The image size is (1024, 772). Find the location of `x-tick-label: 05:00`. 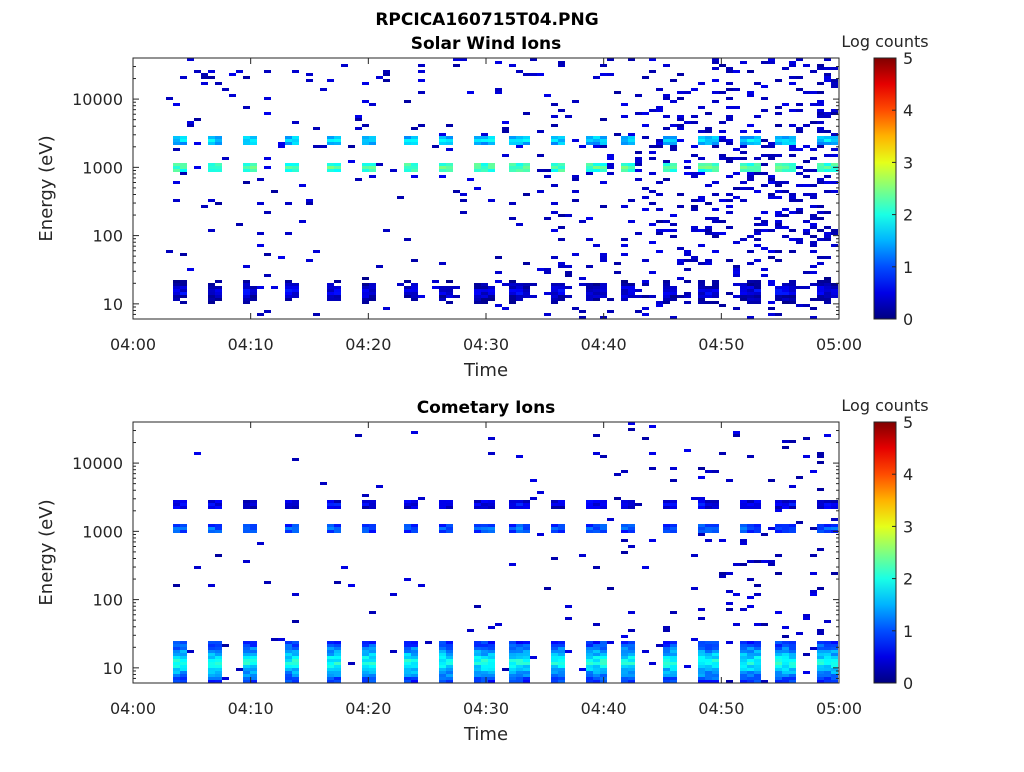

x-tick-label: 05:00 is located at coordinates (839, 708).